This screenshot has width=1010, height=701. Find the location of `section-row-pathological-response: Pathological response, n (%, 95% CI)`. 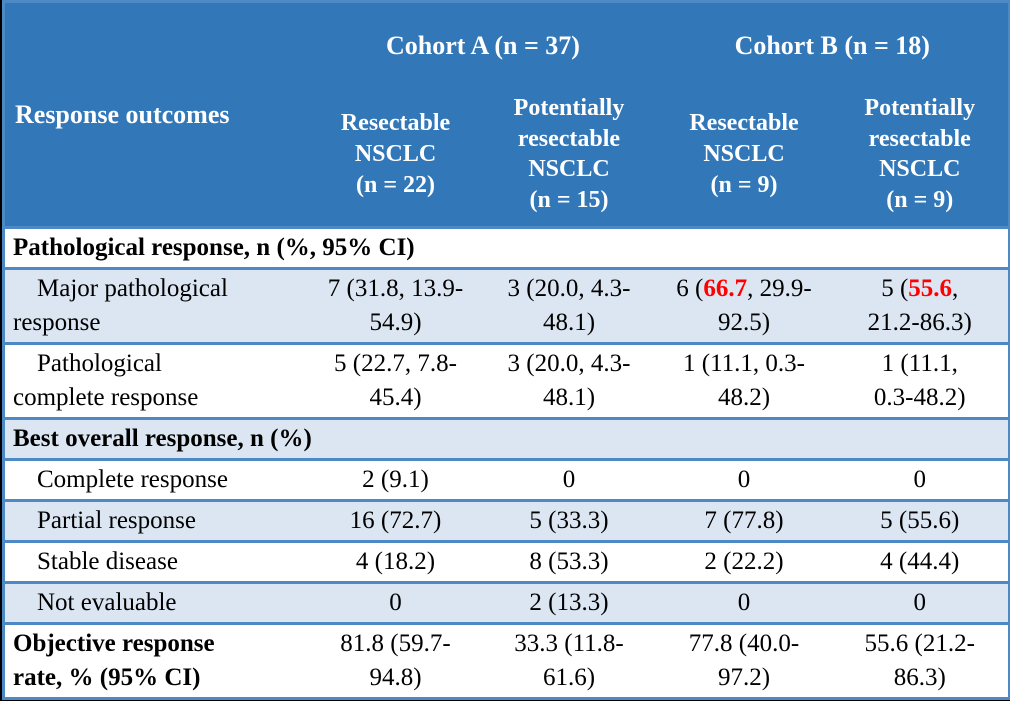

section-row-pathological-response: Pathological response, n (%, 95% CI) is located at coordinates (506, 248).